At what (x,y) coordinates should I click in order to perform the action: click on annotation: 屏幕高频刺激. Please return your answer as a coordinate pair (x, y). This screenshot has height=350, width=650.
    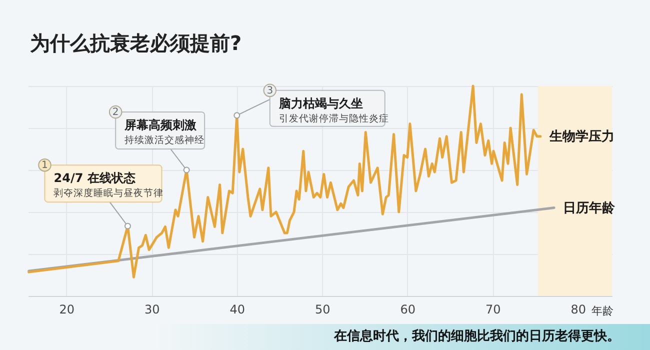
    Looking at the image, I should click on (161, 125).